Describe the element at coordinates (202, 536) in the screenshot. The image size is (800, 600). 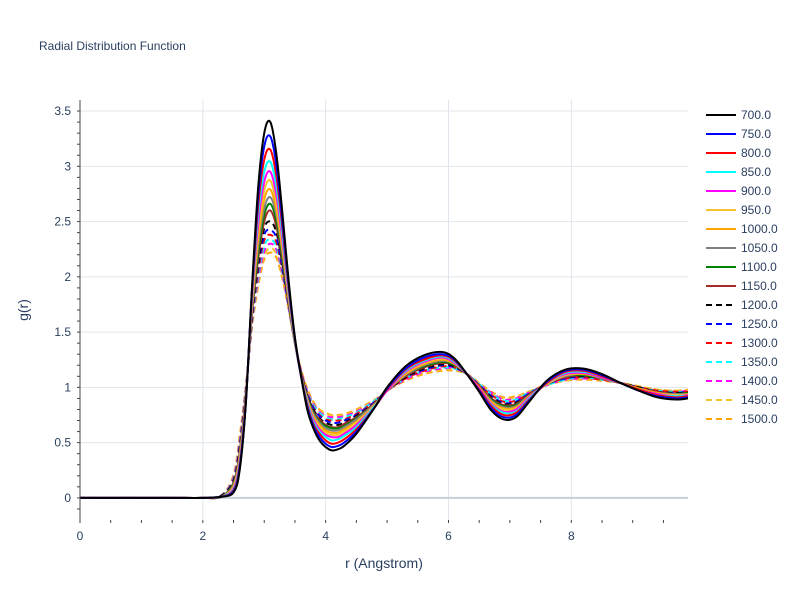
I see `x-tick-label: 2` at that location.